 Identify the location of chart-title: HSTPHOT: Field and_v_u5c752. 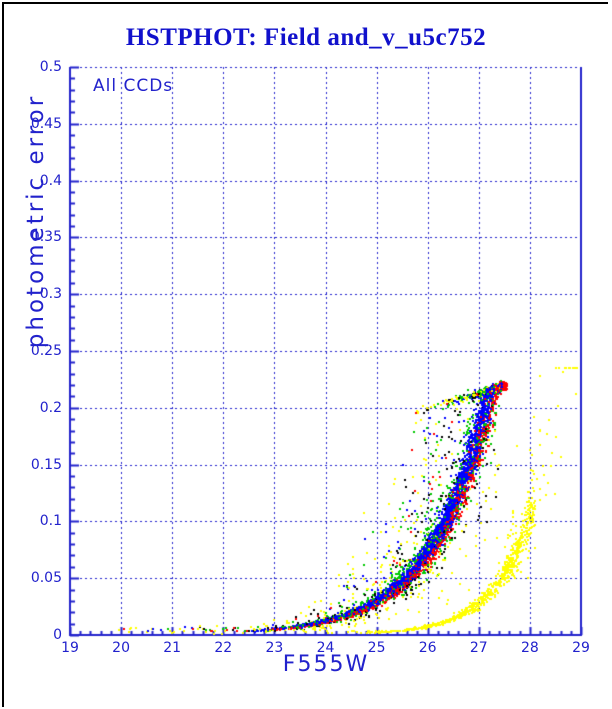
(306, 37).